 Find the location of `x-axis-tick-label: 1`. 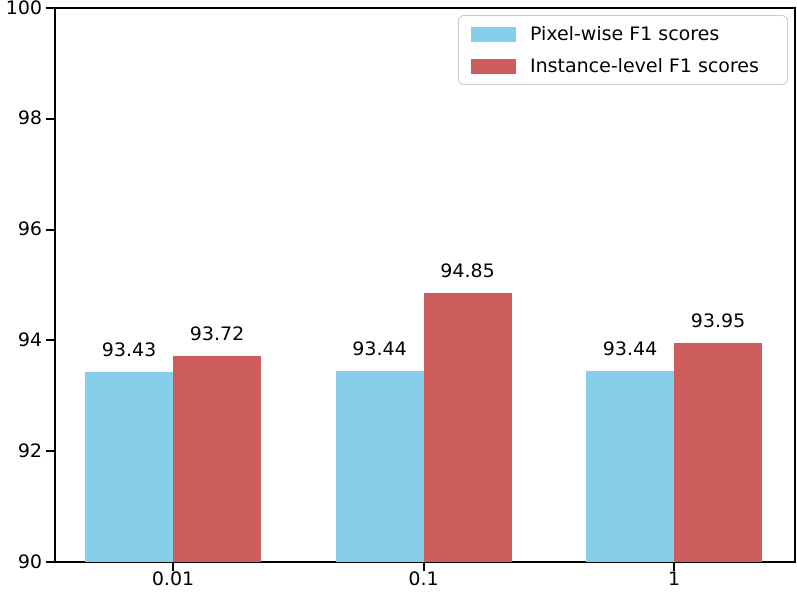

x-axis-tick-label: 1 is located at coordinates (674, 579).